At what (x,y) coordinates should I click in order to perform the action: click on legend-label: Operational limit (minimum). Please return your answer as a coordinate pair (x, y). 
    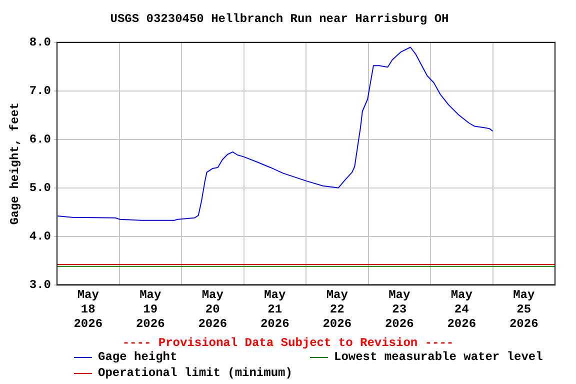
    Looking at the image, I should click on (195, 373).